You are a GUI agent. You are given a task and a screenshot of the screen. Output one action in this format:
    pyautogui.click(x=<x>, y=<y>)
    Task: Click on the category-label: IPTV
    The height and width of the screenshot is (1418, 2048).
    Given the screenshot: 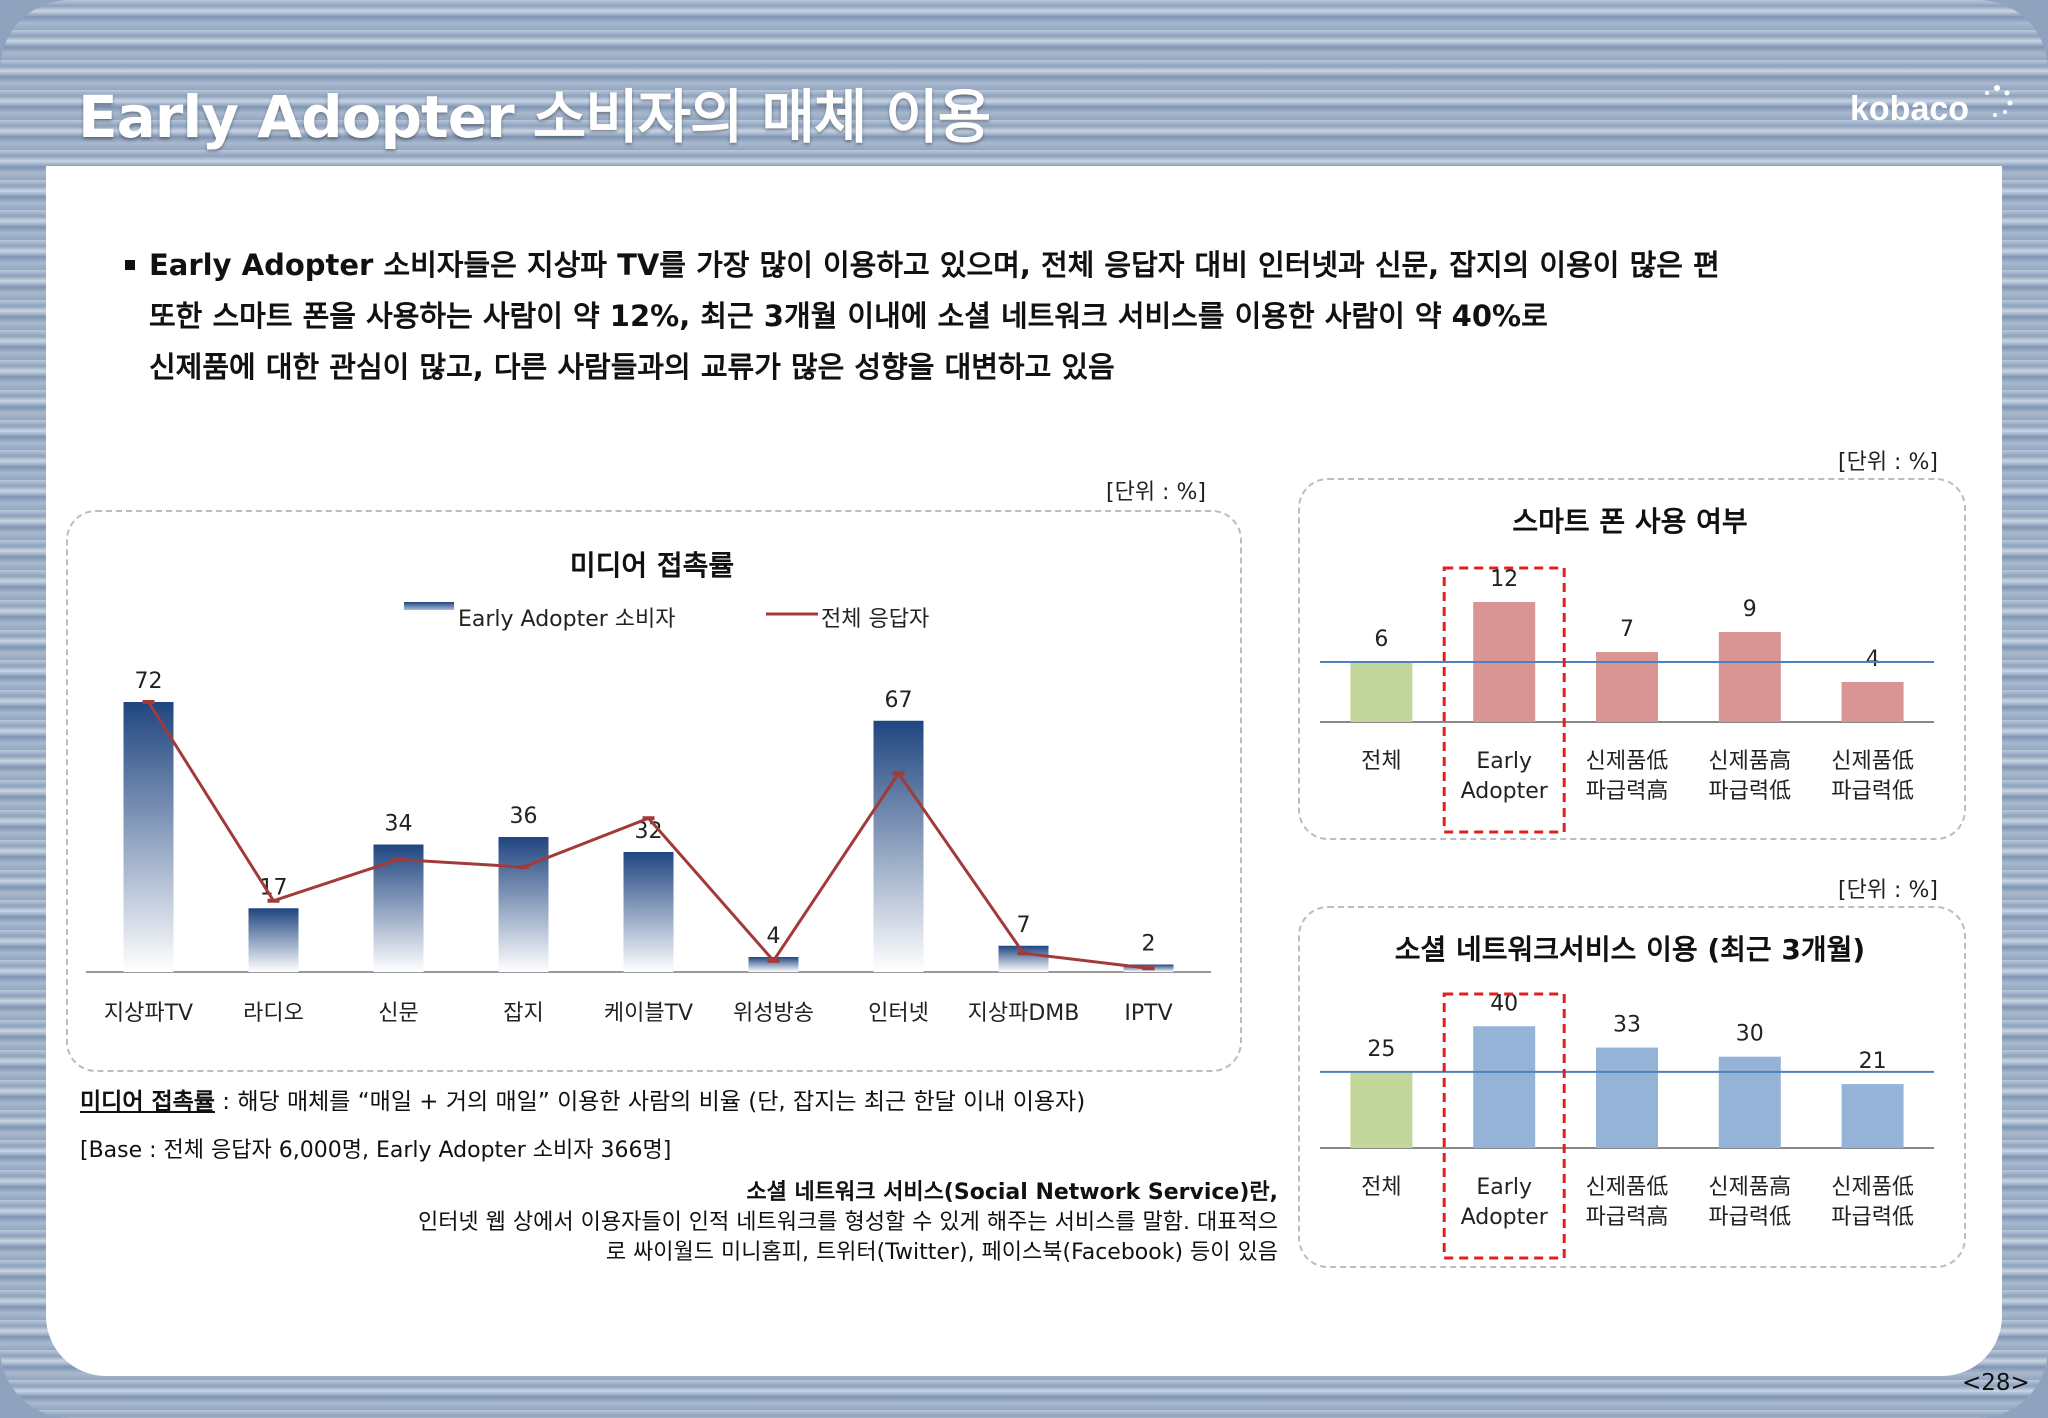 What is the action you would take?
    pyautogui.click(x=1148, y=1013)
    